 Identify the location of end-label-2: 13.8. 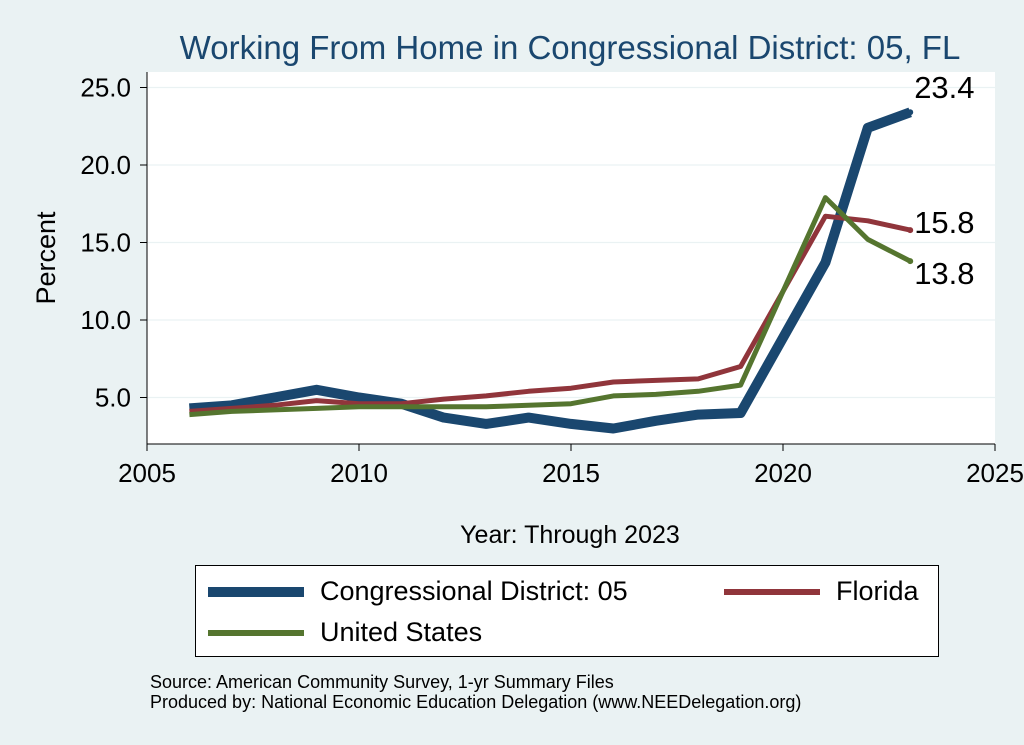
(944, 273).